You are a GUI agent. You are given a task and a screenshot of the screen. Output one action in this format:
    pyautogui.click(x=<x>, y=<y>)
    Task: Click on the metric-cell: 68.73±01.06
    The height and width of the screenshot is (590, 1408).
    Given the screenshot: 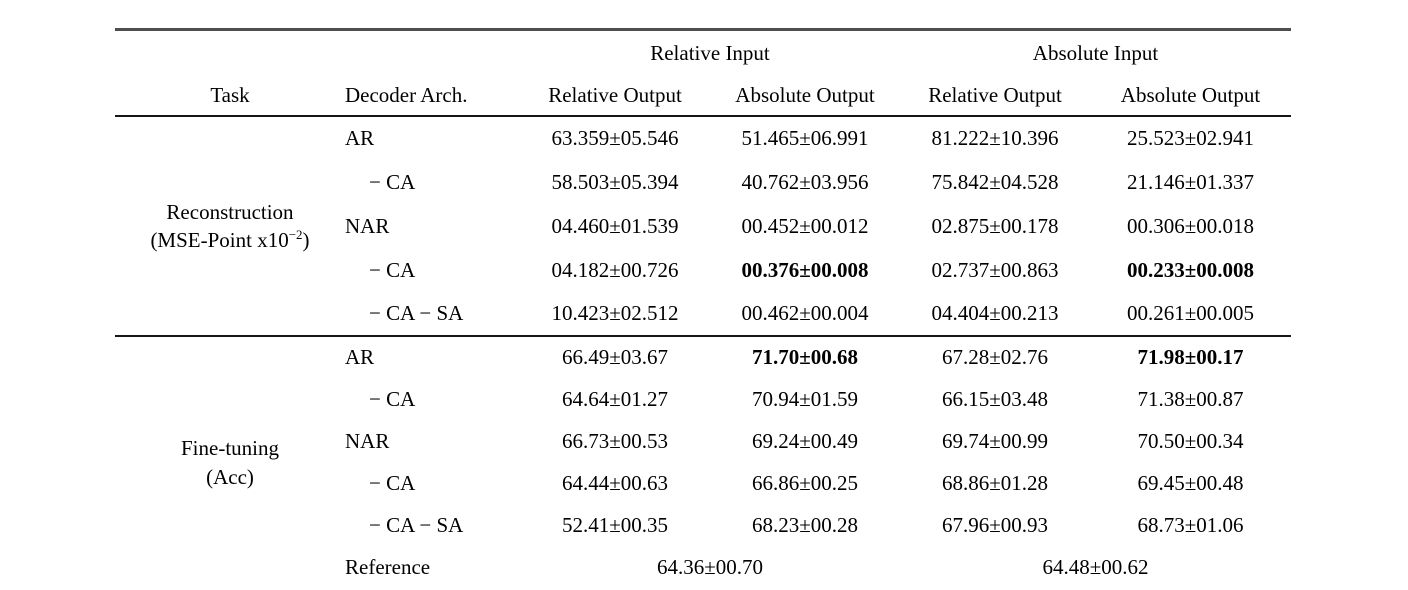 What is the action you would take?
    pyautogui.click(x=1190, y=524)
    